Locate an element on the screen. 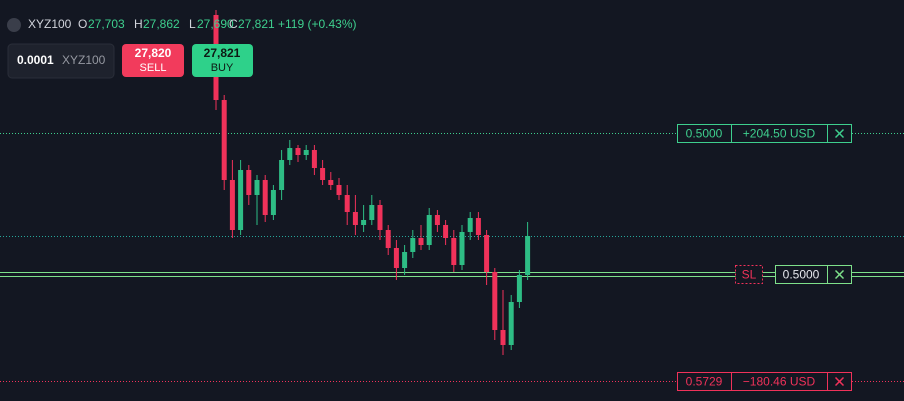 The width and height of the screenshot is (904, 401). level-label: 0.5000 +204.50 USD is located at coordinates (764, 133).